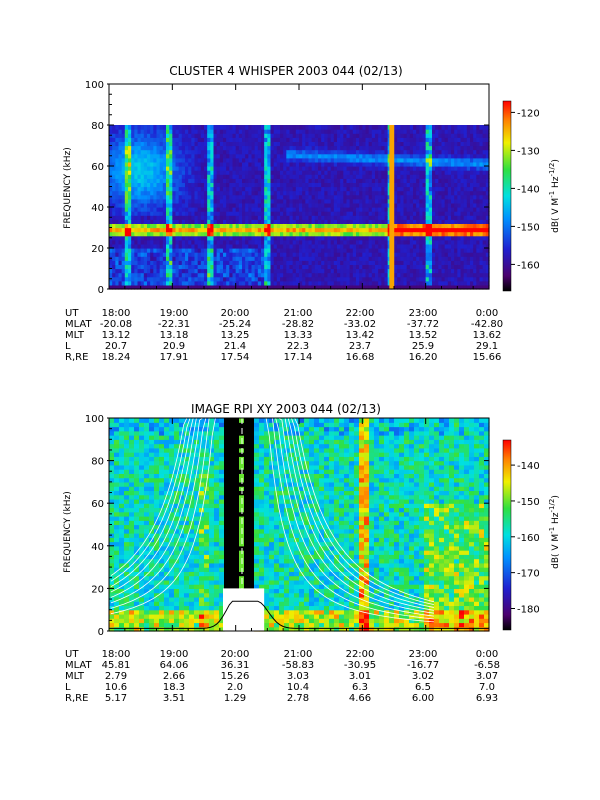 The width and height of the screenshot is (600, 800). I want to click on image-heat-cell, so click(112, 604).